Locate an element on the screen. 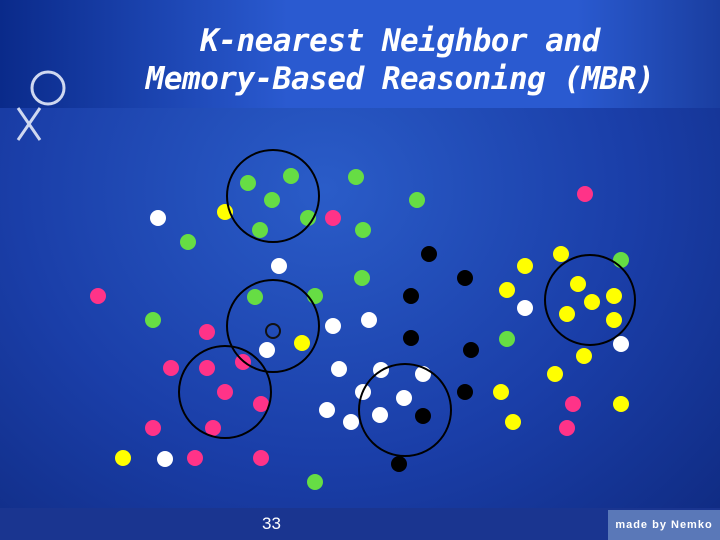 Image resolution: width=720 pixels, height=540 pixels. page-number: 33 is located at coordinates (271, 523).